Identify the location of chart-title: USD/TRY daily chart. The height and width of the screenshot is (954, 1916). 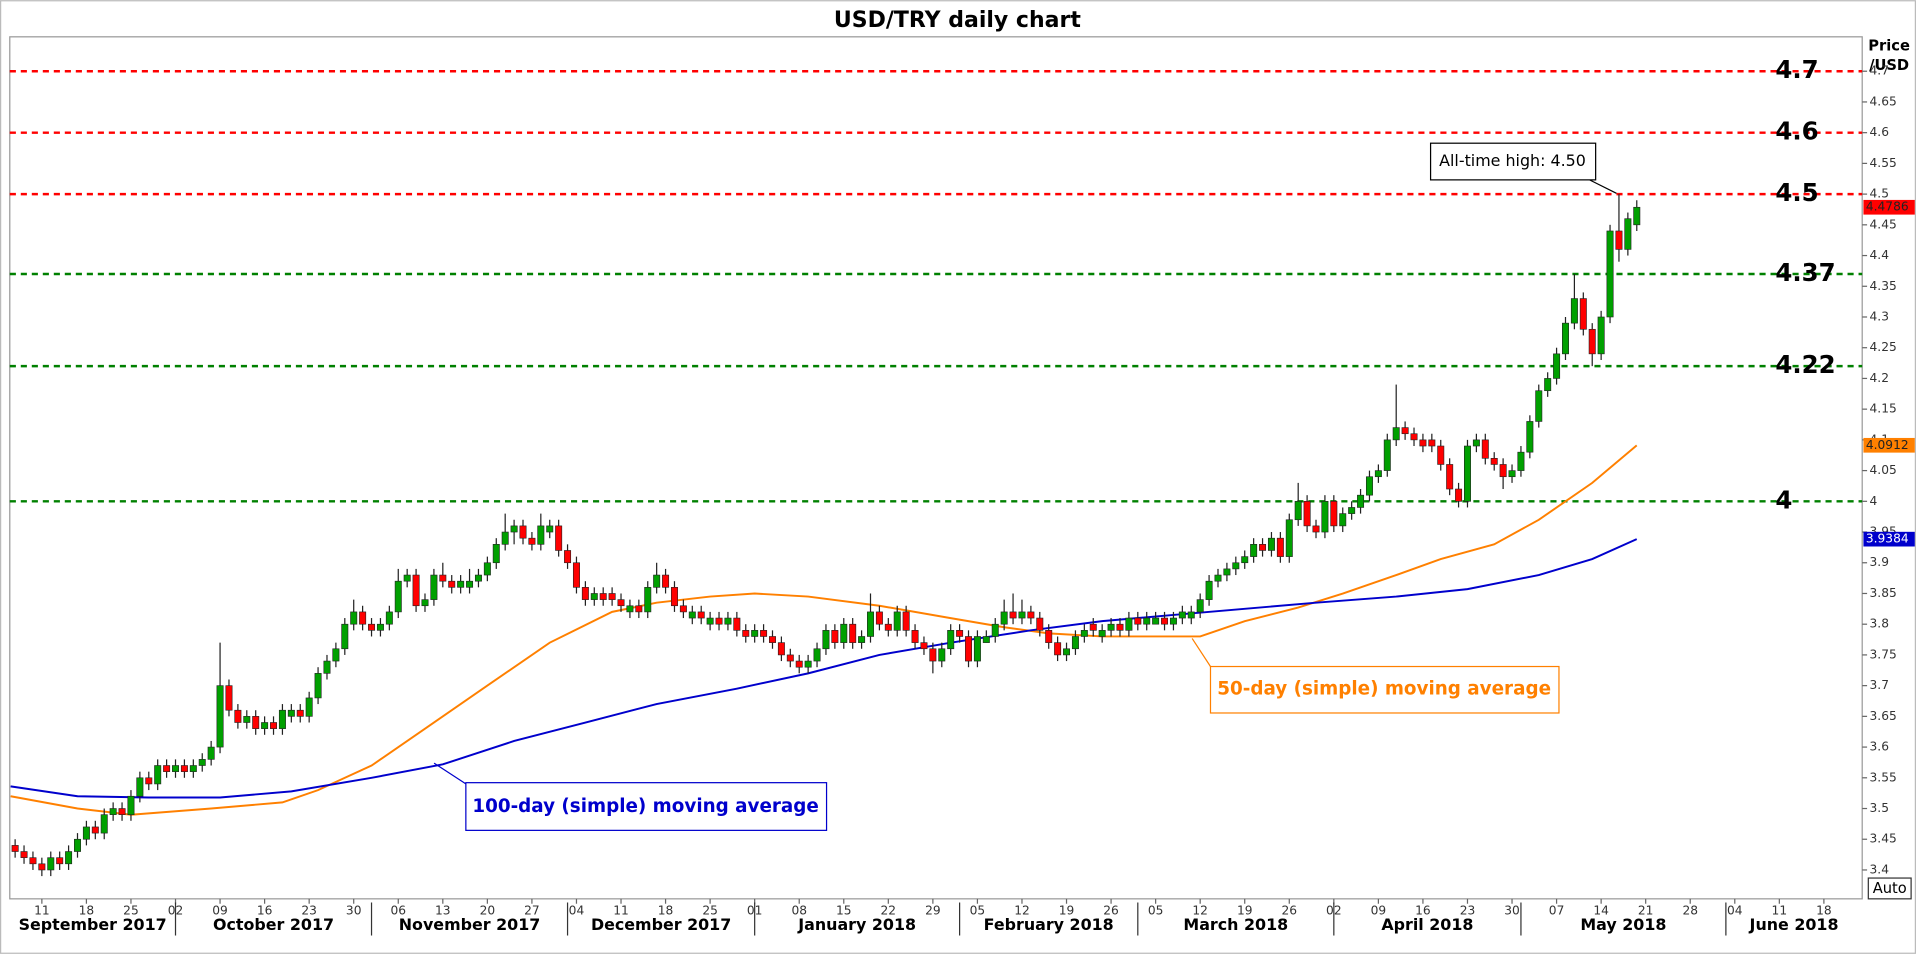
(957, 20).